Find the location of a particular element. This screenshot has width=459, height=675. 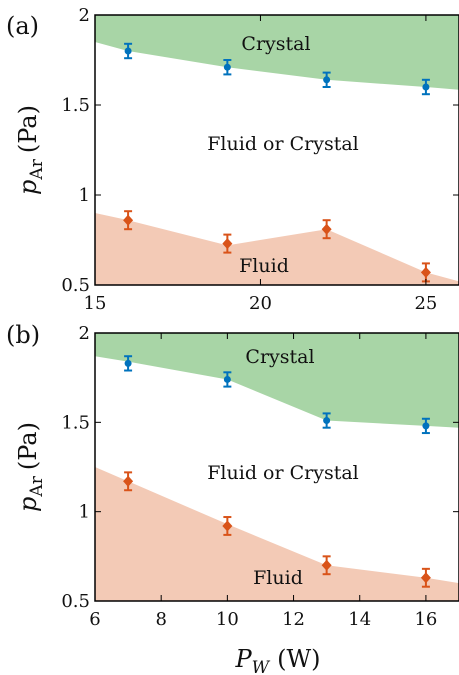

y-tick-label-b-1: 1 is located at coordinates (84, 512).